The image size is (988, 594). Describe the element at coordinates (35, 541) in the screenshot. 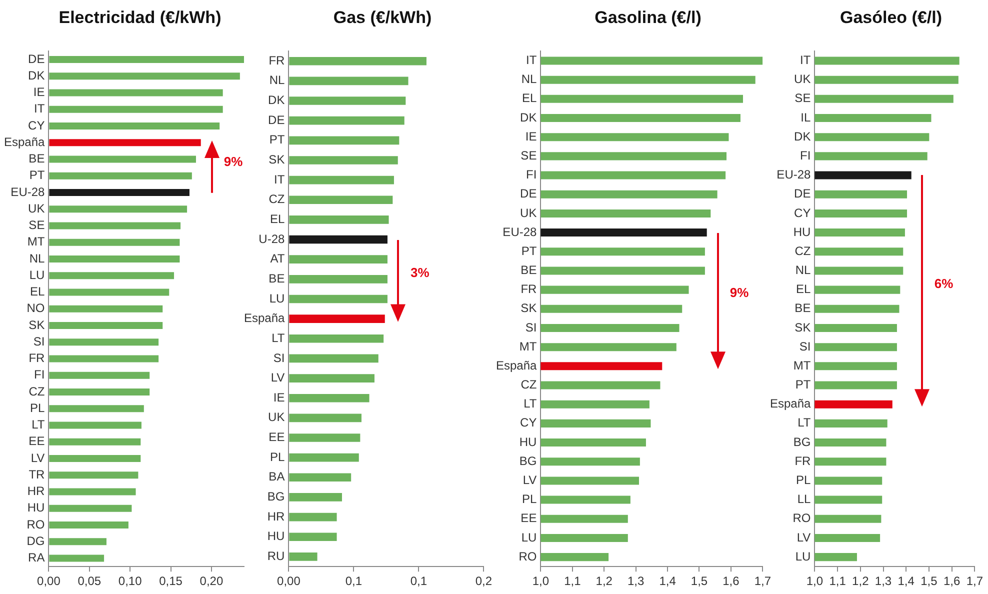

I see `y-tick-label: DG` at that location.